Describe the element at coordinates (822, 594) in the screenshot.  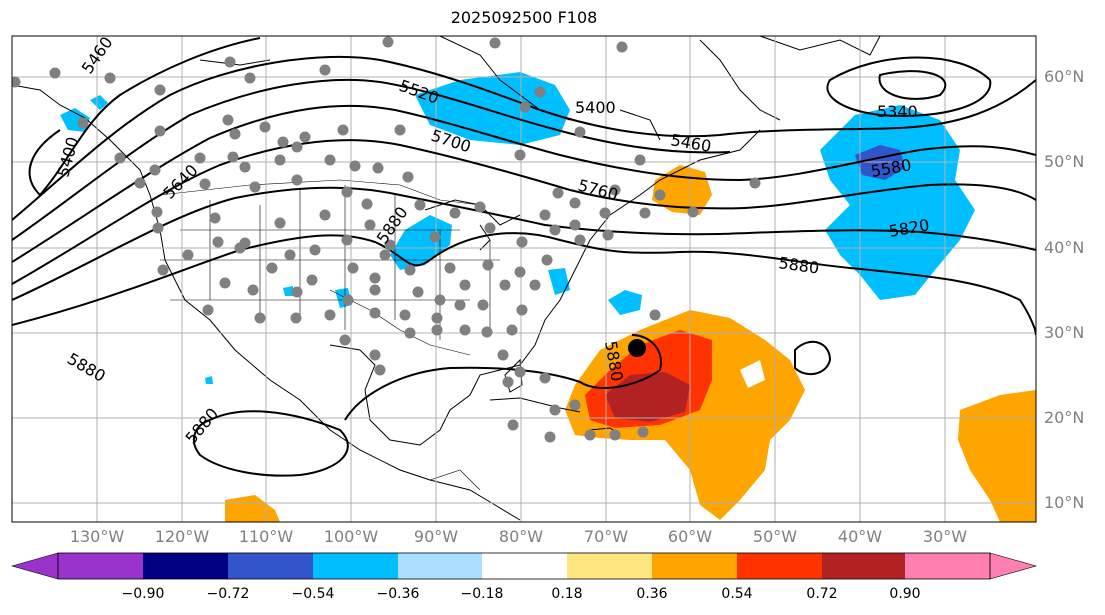
I see `colorbar-tick-label: 0.72` at that location.